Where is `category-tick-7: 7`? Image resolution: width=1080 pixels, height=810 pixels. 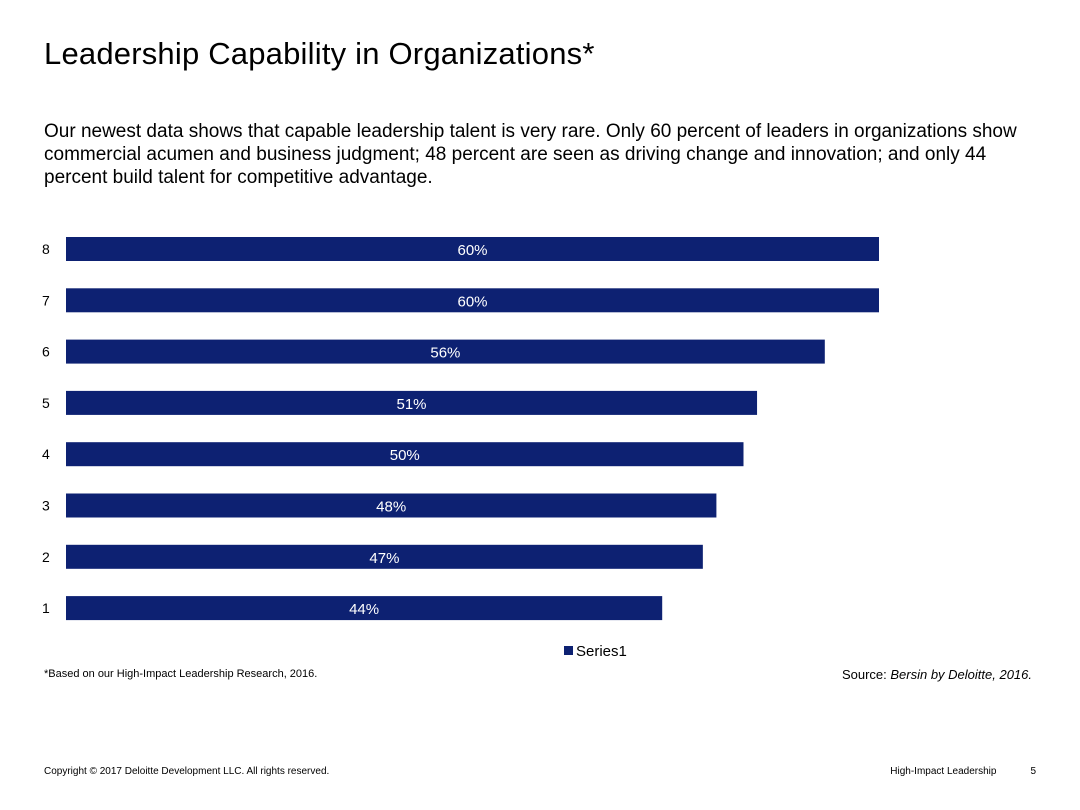 category-tick-7: 7 is located at coordinates (46, 300).